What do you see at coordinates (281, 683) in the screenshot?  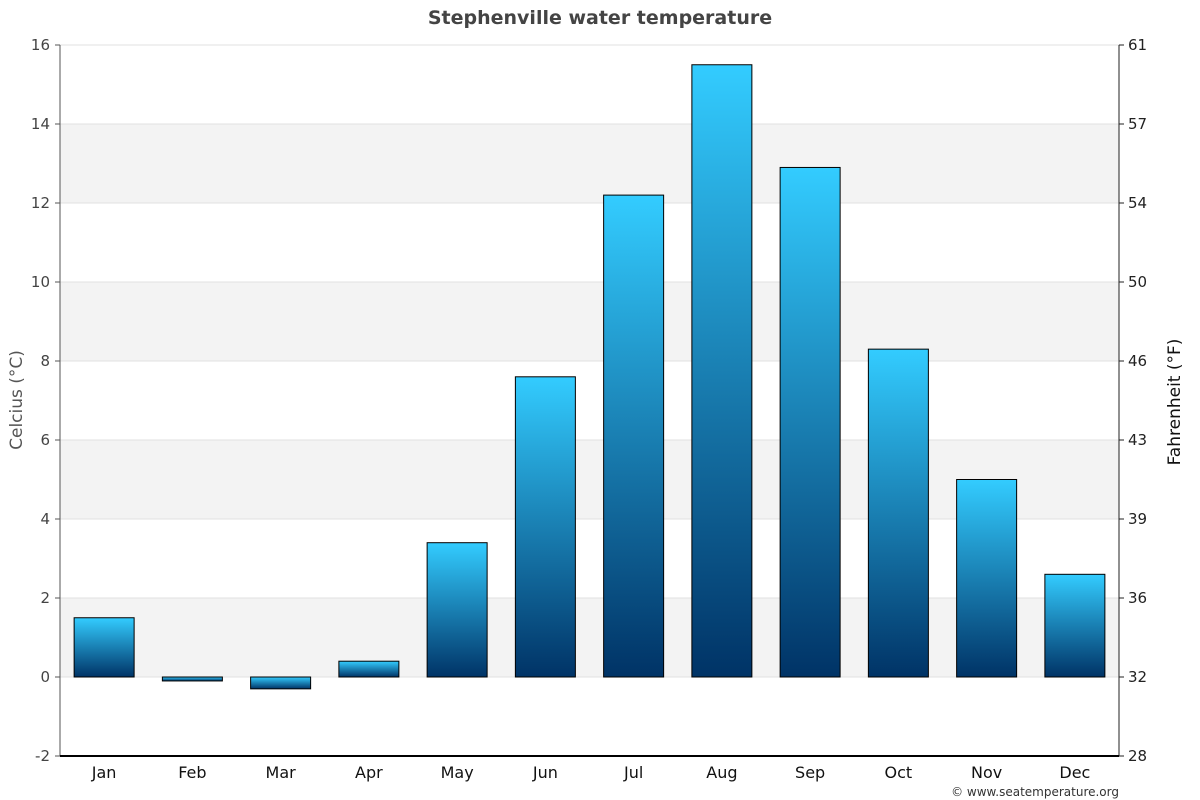 I see `bar-mar` at bounding box center [281, 683].